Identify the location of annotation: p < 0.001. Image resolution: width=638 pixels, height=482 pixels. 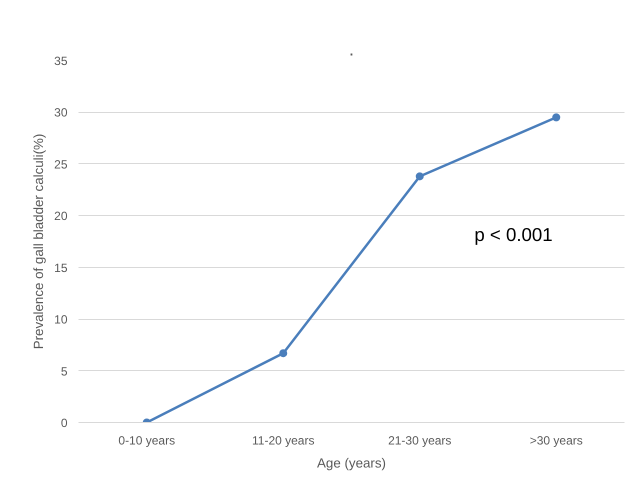
(513, 235).